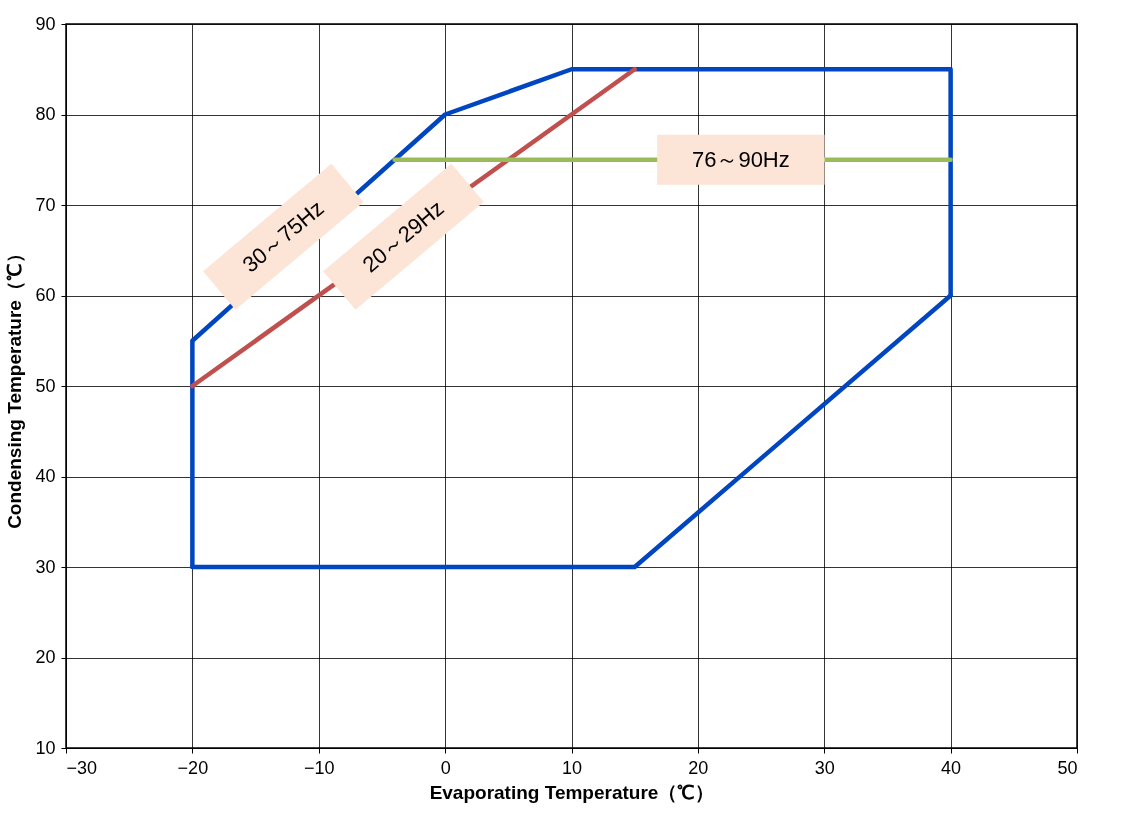 This screenshot has width=1124, height=819. What do you see at coordinates (45, 476) in the screenshot?
I see `y-tick-label: 40` at bounding box center [45, 476].